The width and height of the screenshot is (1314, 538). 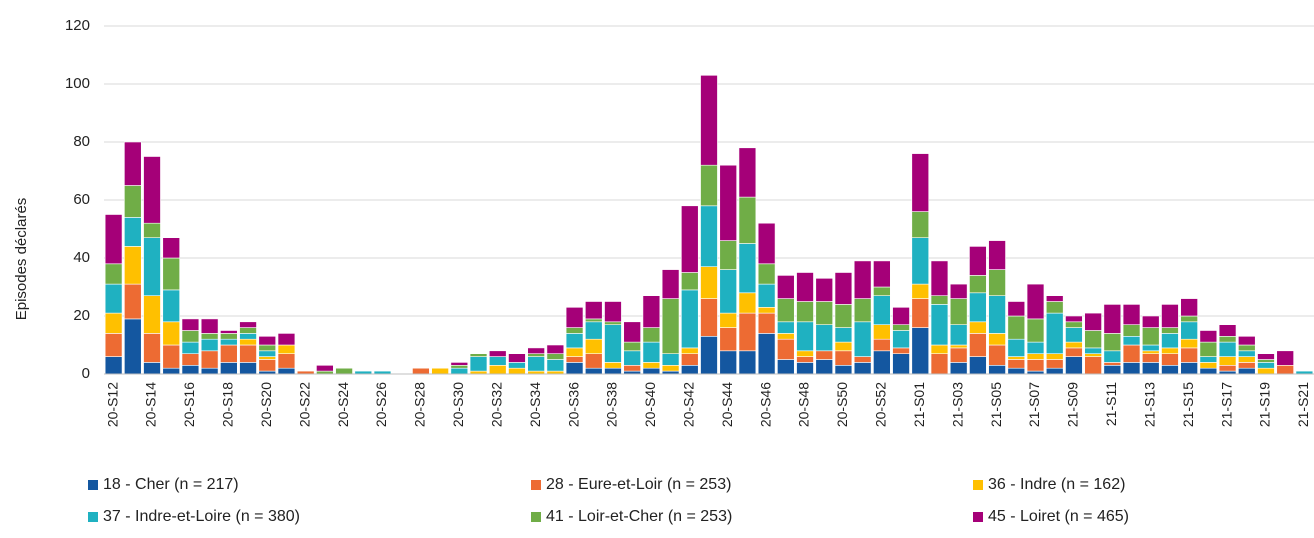 What do you see at coordinates (650, 404) in the screenshot?
I see `x-tick-label: 20-S40` at bounding box center [650, 404].